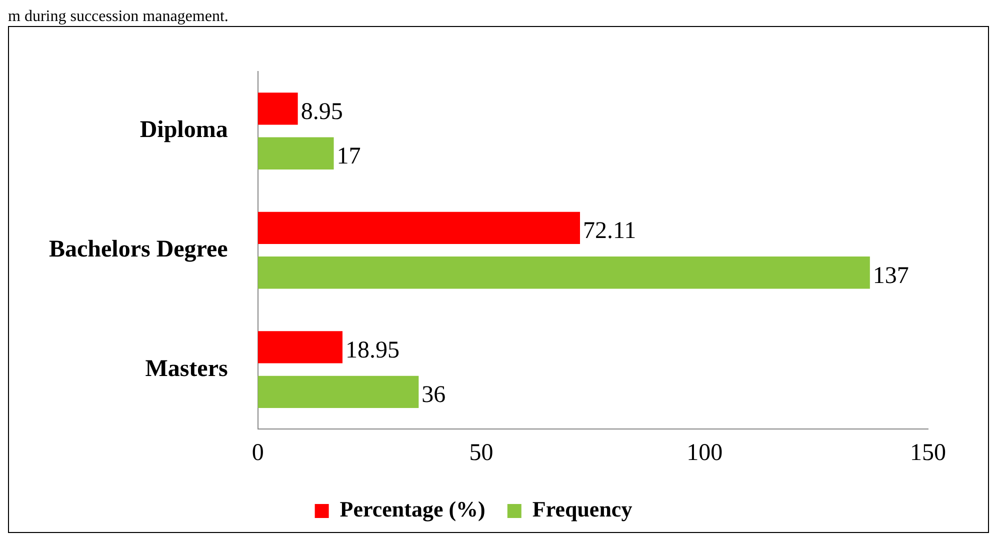 The image size is (997, 549). I want to click on x-tick-label: 0, so click(258, 453).